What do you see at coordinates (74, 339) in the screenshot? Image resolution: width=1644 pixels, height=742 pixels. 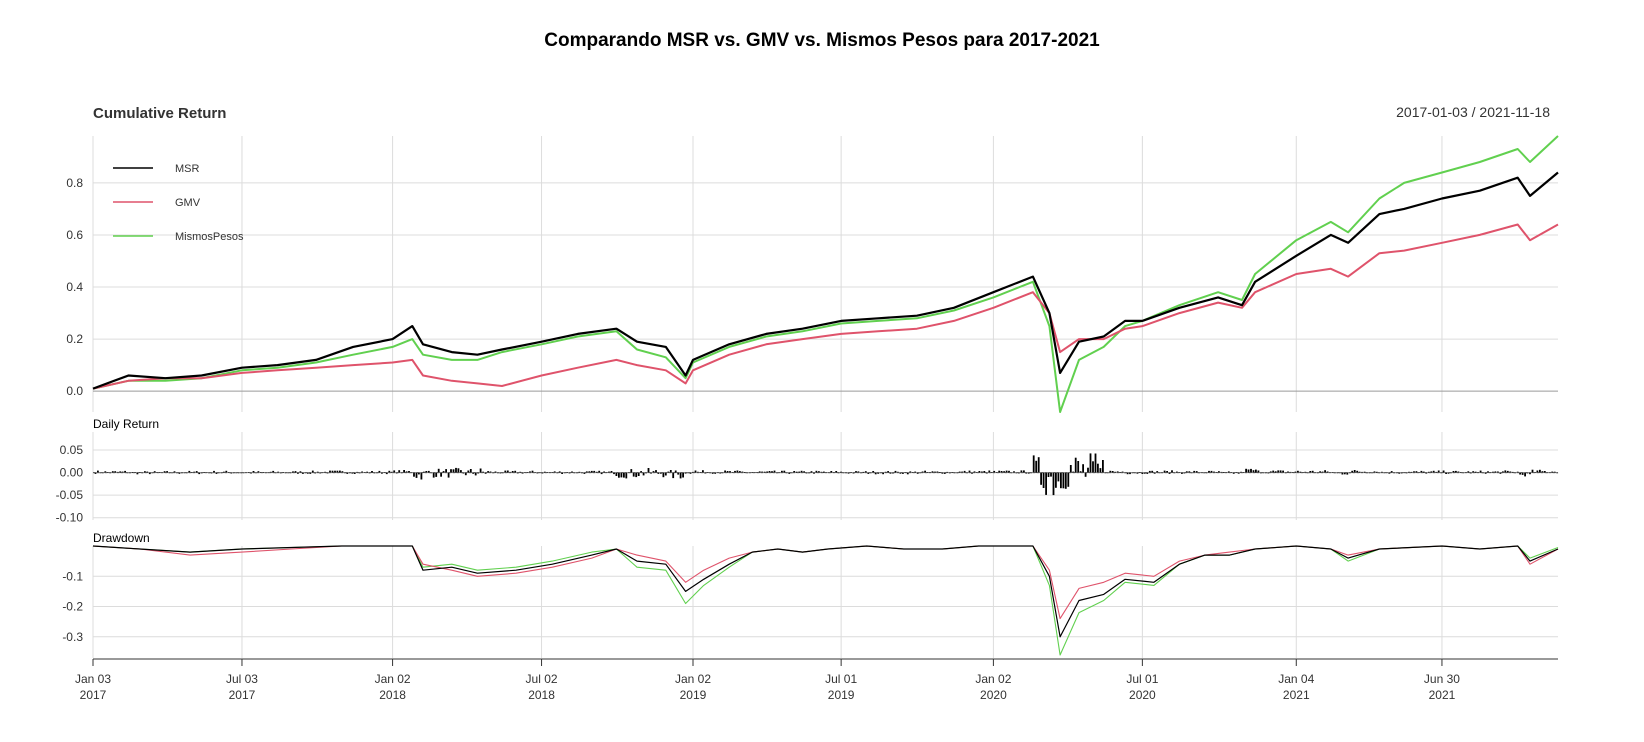 I see `cum-tick-label-1: 0.2` at bounding box center [74, 339].